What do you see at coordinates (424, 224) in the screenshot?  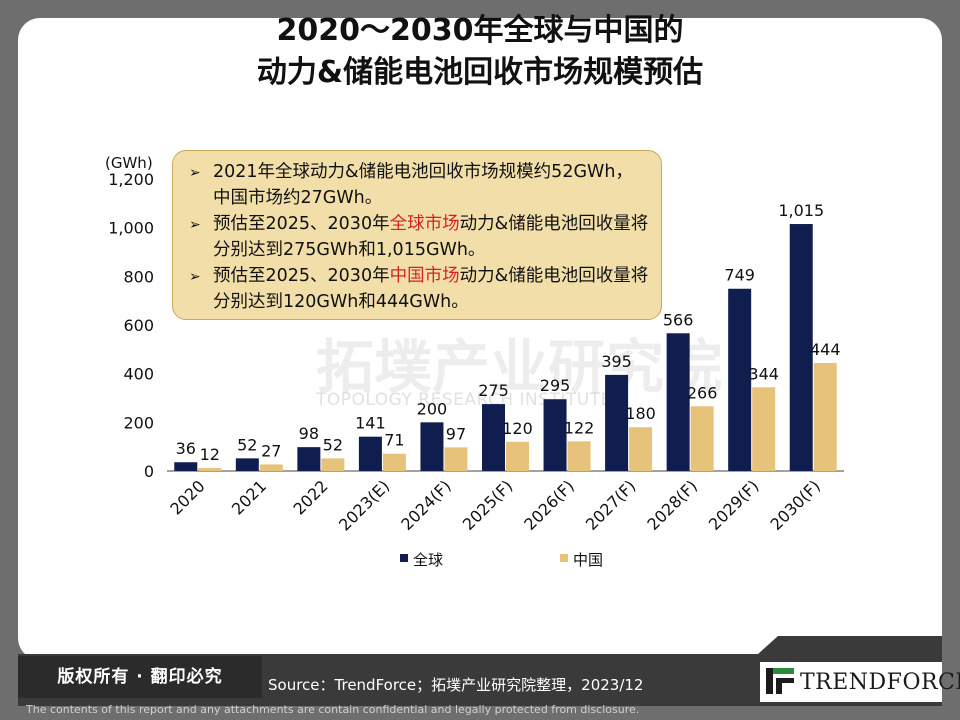 I see `highlight-text: 全球市场` at bounding box center [424, 224].